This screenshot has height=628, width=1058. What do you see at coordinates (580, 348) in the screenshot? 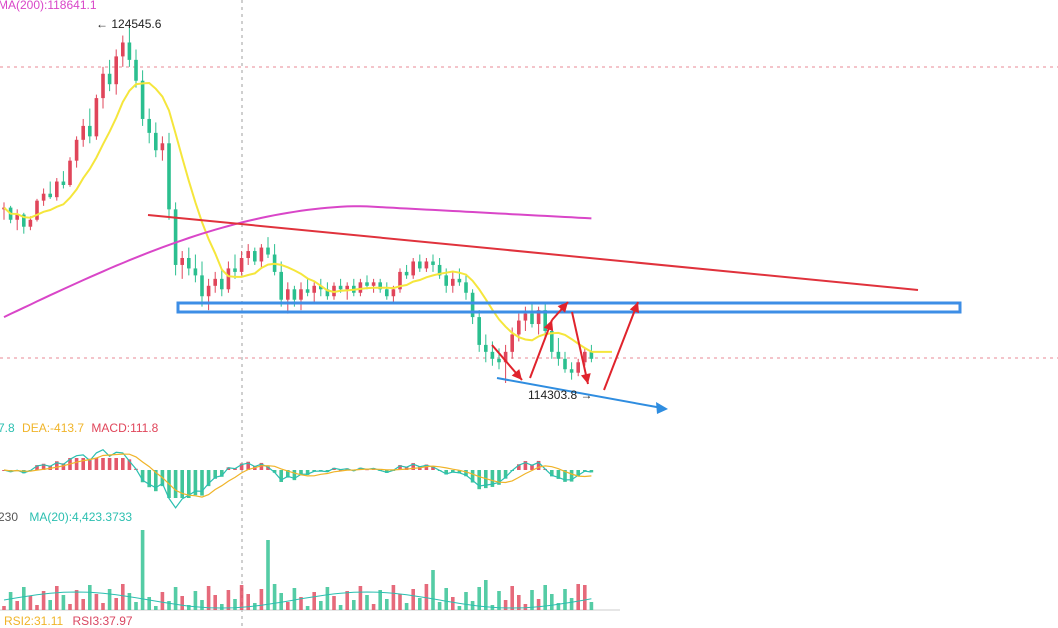
I see `pattern-arrow-4-line` at bounding box center [580, 348].